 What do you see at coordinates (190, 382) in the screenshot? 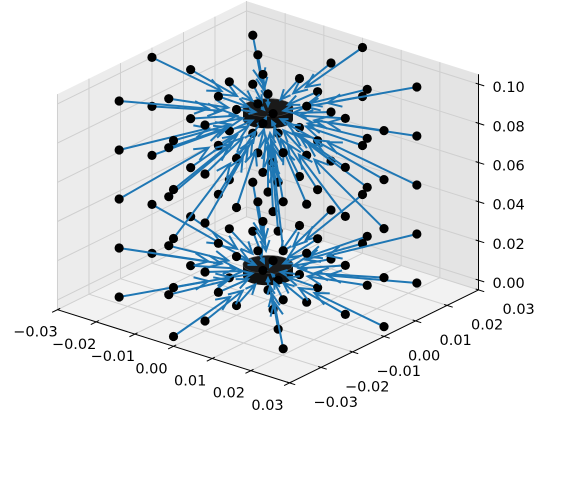
I see `x-tick-label: 0.01` at bounding box center [190, 382].